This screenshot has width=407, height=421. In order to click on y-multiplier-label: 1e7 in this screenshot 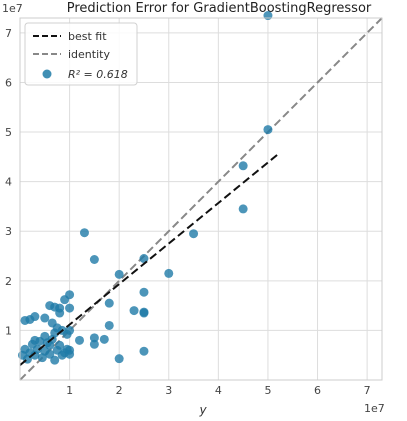, I will do `click(12, 8)`.